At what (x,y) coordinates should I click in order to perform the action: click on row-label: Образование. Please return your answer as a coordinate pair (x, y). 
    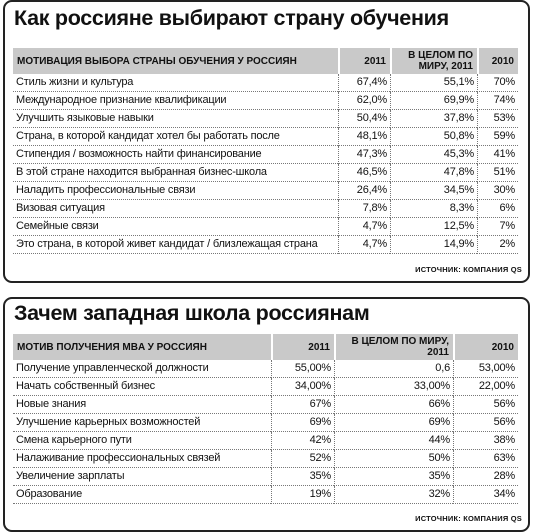
    Looking at the image, I should click on (142, 495).